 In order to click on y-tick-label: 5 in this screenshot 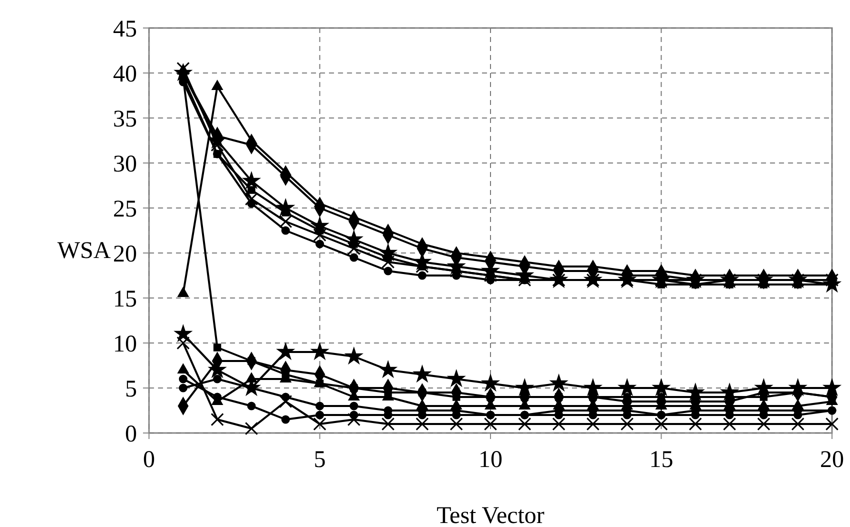, I will do `click(131, 389)`.